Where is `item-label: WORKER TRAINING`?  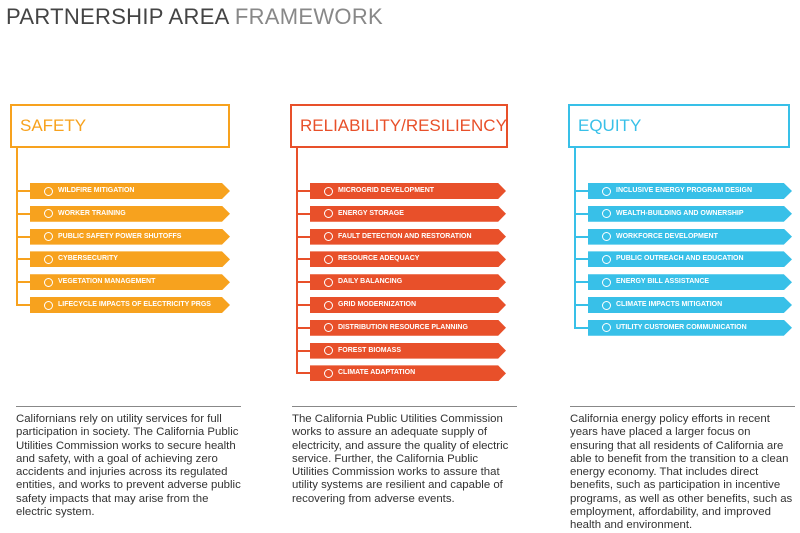 item-label: WORKER TRAINING is located at coordinates (92, 213).